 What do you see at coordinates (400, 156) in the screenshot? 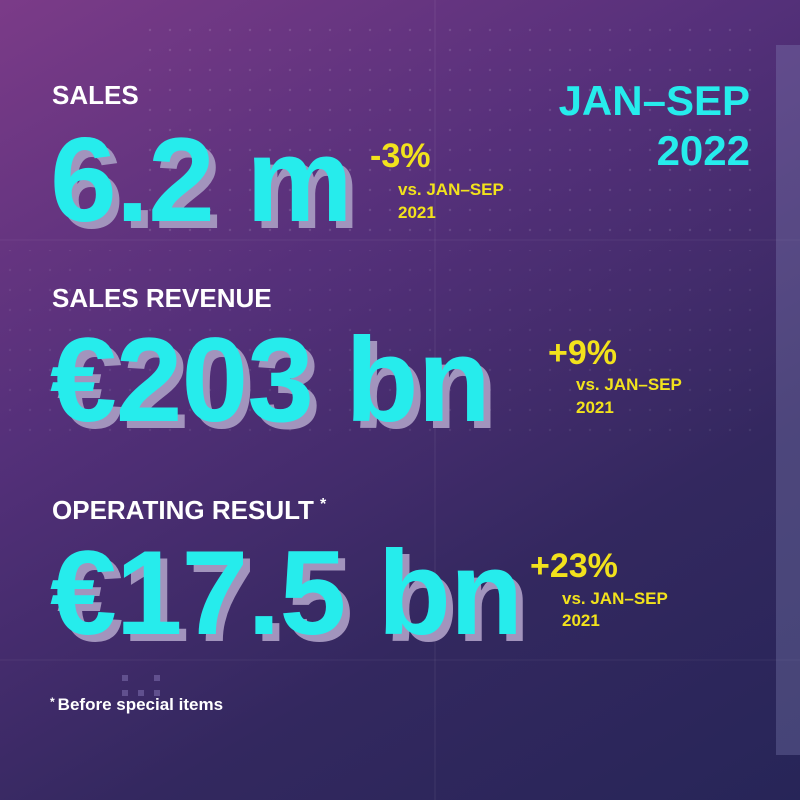
I see `metric-change: -3%` at bounding box center [400, 156].